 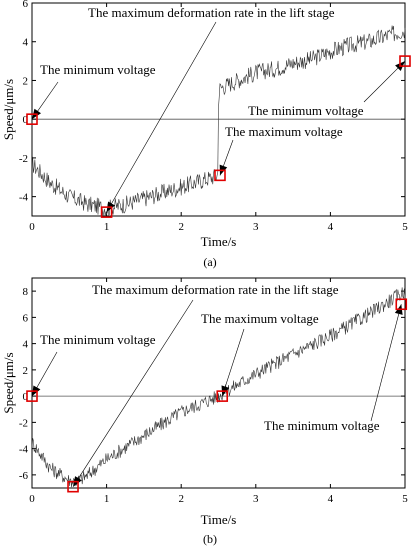 I want to click on y-tick-label: 8, so click(x=26, y=292).